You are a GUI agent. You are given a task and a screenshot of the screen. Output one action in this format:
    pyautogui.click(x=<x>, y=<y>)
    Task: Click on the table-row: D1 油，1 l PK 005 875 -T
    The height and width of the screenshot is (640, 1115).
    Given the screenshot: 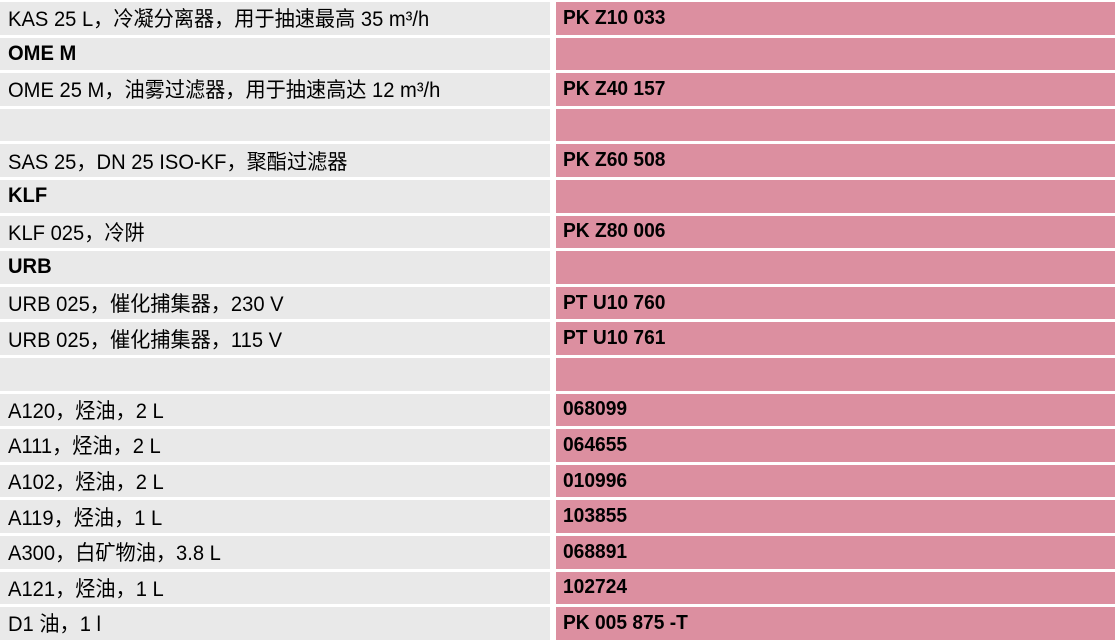 What is the action you would take?
    pyautogui.click(x=557, y=623)
    